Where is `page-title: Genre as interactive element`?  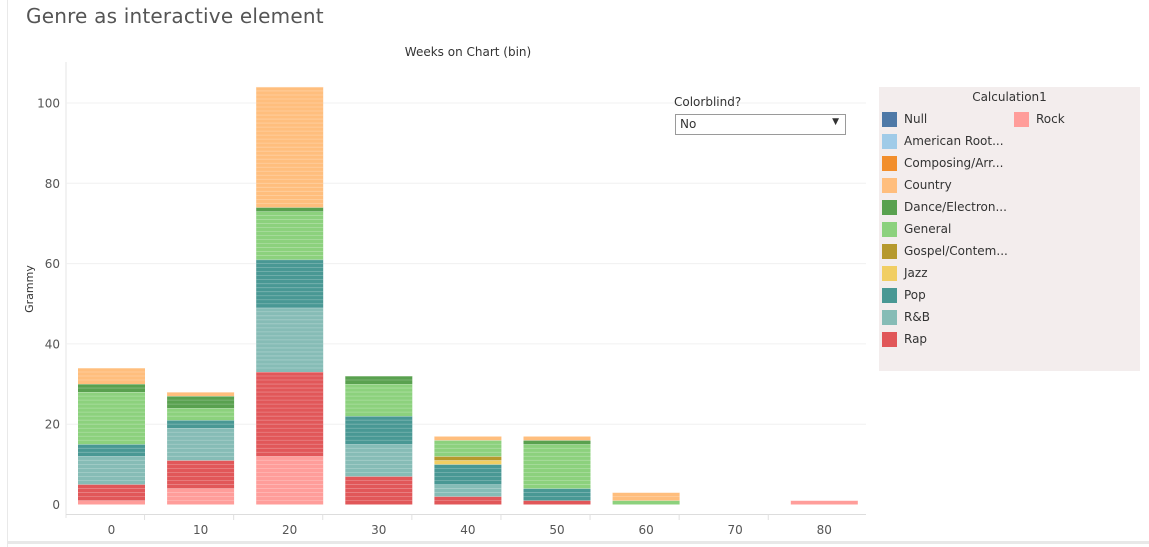
page-title: Genre as interactive element is located at coordinates (175, 16).